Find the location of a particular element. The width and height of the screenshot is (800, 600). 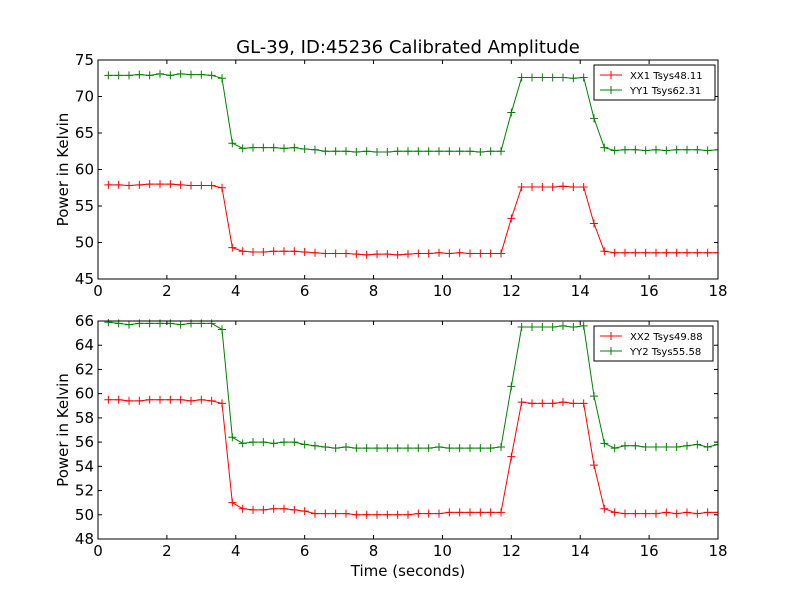

x-tick-label: 0 is located at coordinates (98, 291).